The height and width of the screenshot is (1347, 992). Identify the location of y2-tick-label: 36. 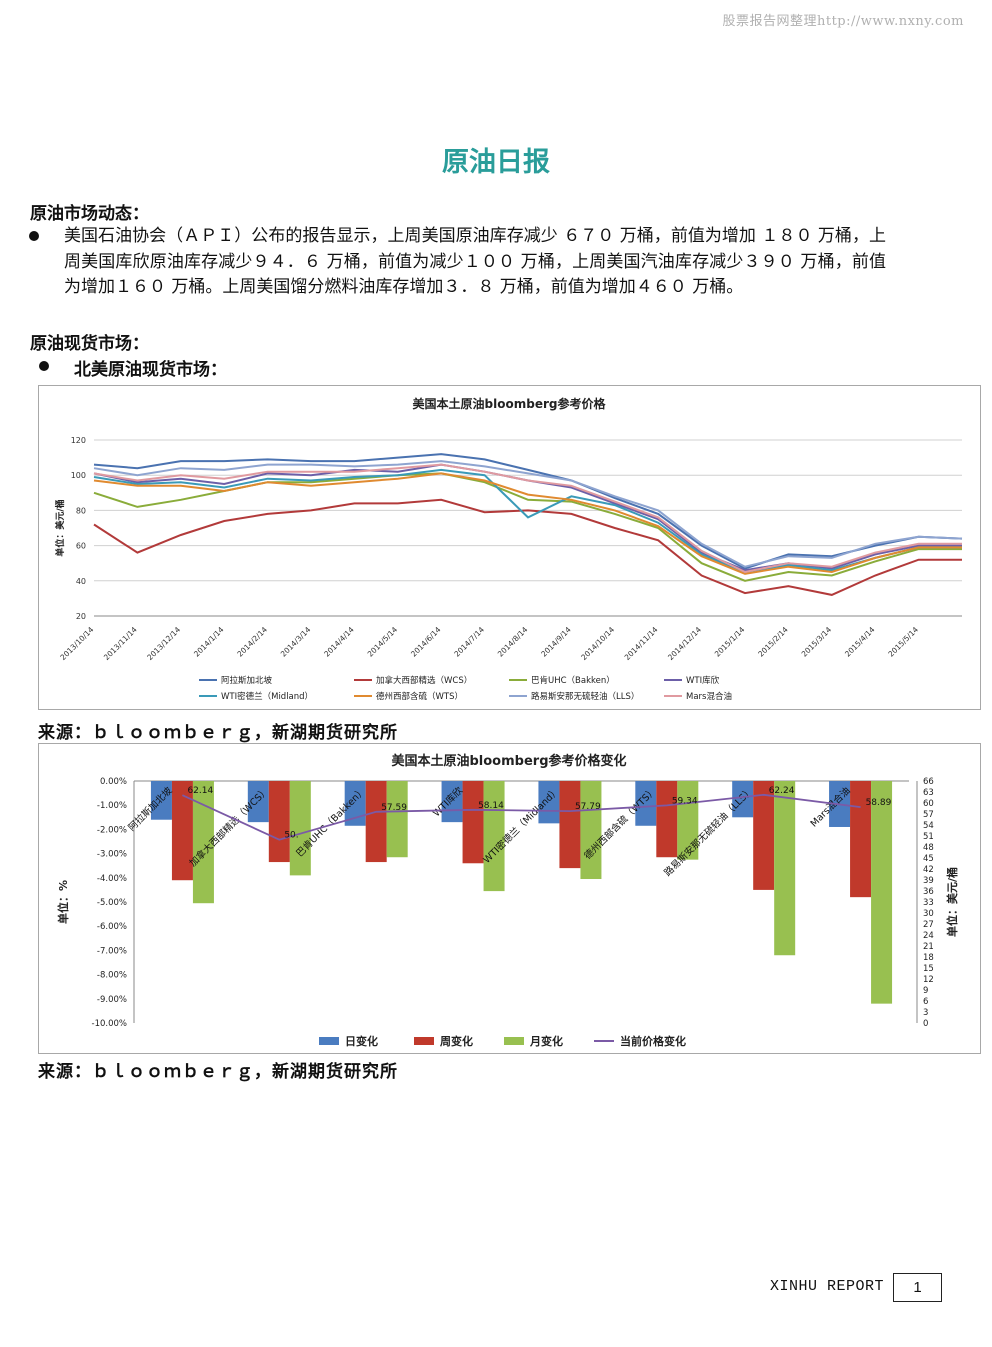
(928, 892).